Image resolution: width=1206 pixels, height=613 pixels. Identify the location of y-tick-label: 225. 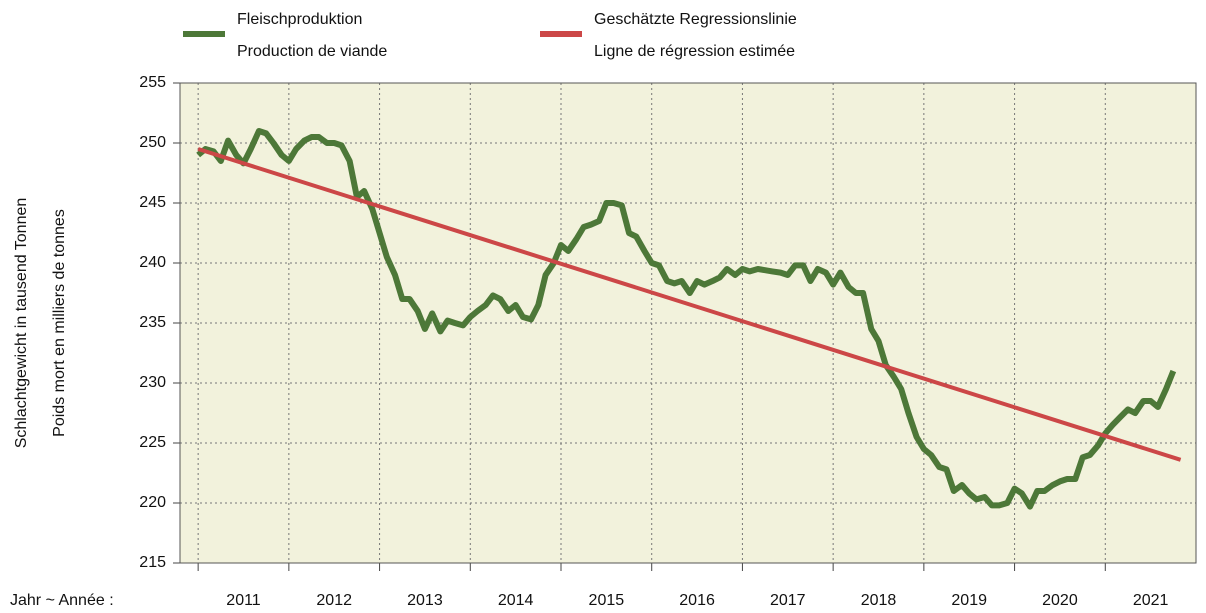
(152, 442).